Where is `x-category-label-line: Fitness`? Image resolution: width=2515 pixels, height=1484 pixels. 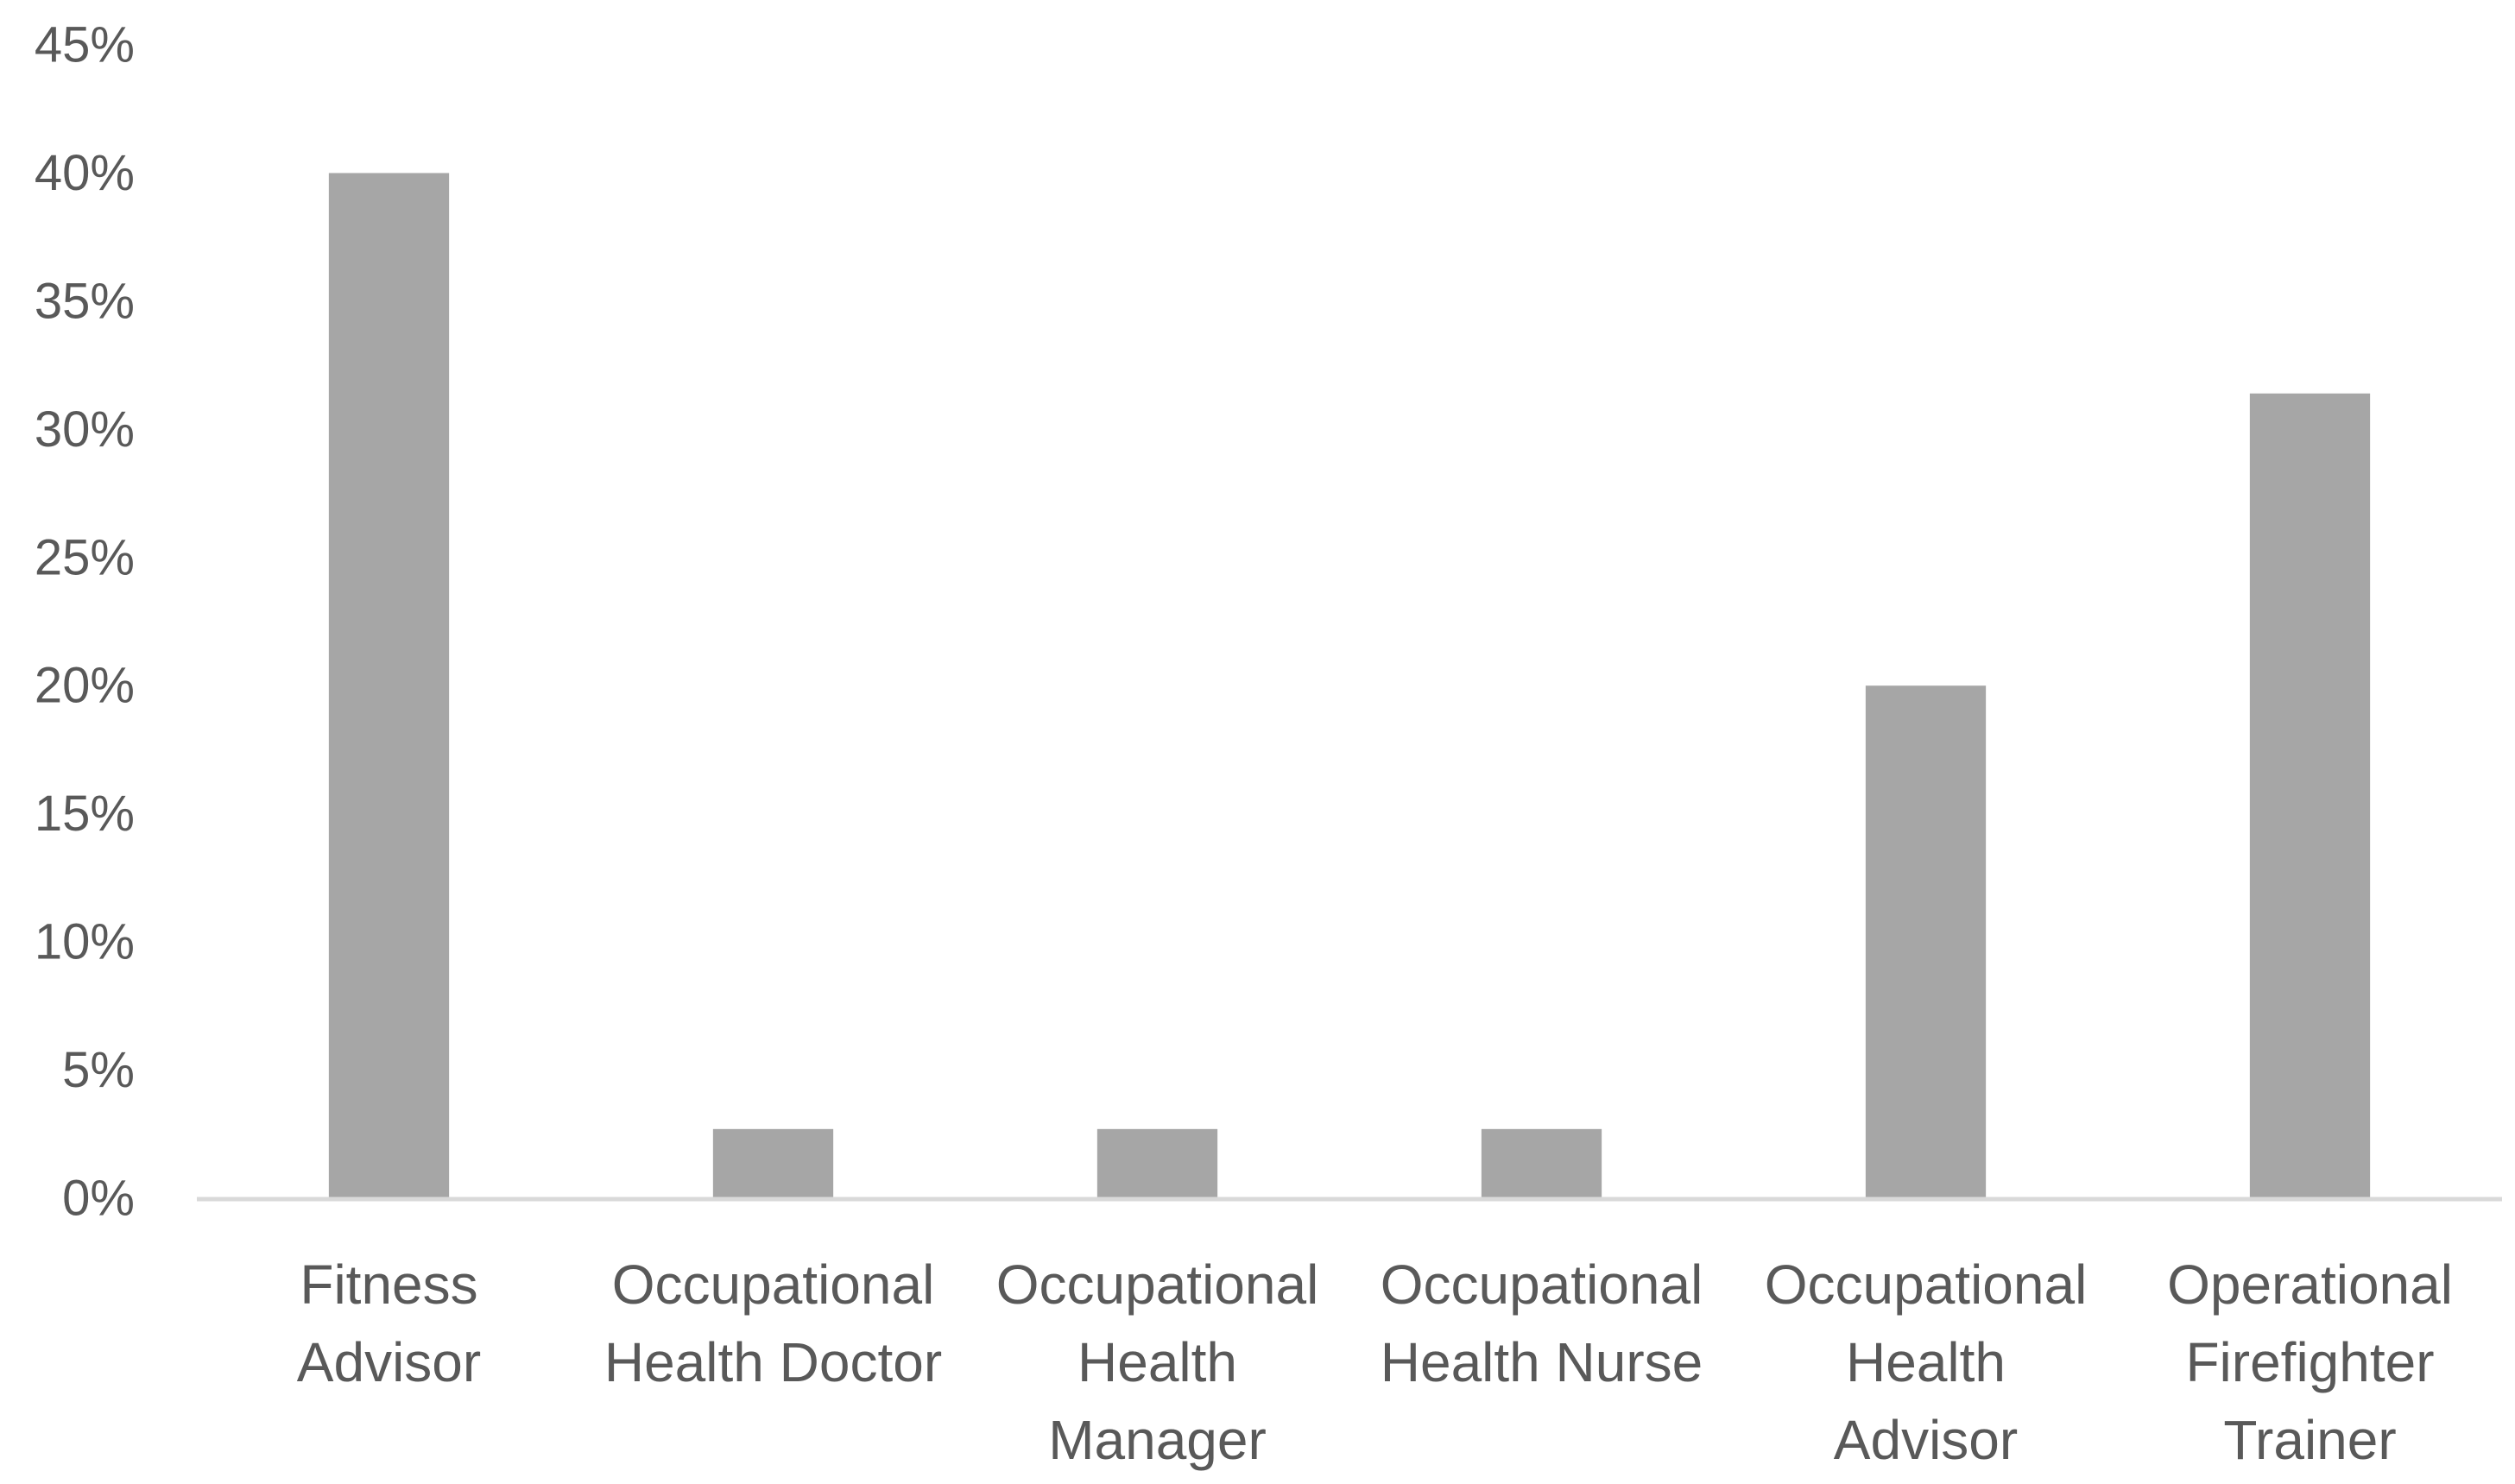 x-category-label-line: Fitness is located at coordinates (388, 1285).